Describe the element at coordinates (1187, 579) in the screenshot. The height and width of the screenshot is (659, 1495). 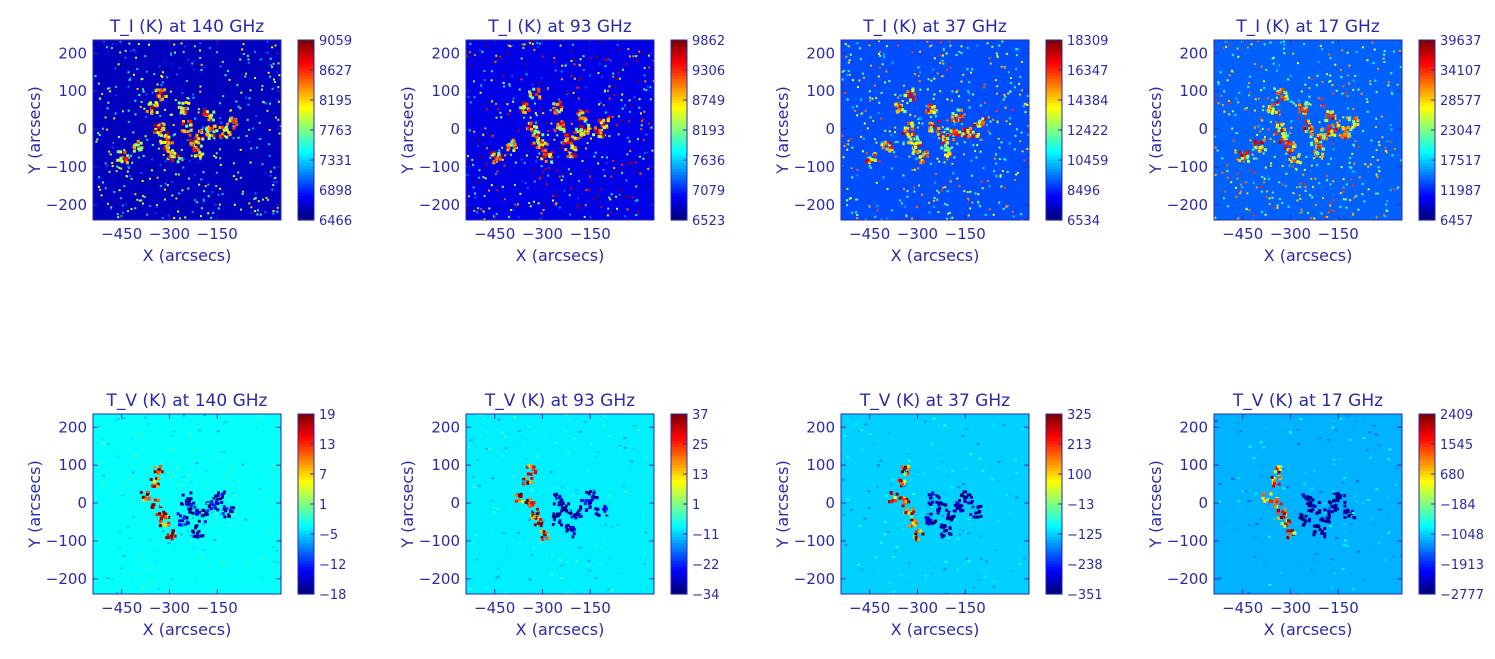
I see `y-tick-label: −200` at that location.